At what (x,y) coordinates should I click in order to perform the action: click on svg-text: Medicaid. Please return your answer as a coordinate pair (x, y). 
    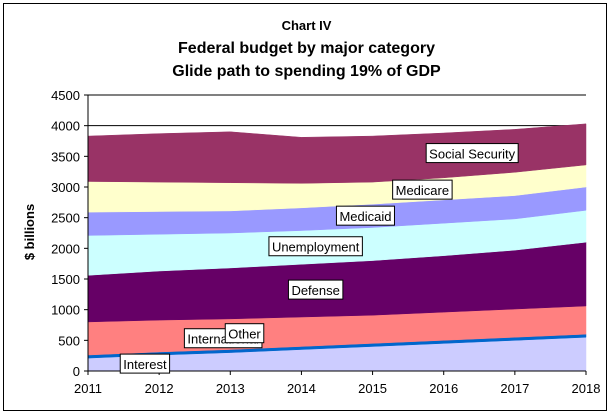
    Looking at the image, I should click on (365, 216).